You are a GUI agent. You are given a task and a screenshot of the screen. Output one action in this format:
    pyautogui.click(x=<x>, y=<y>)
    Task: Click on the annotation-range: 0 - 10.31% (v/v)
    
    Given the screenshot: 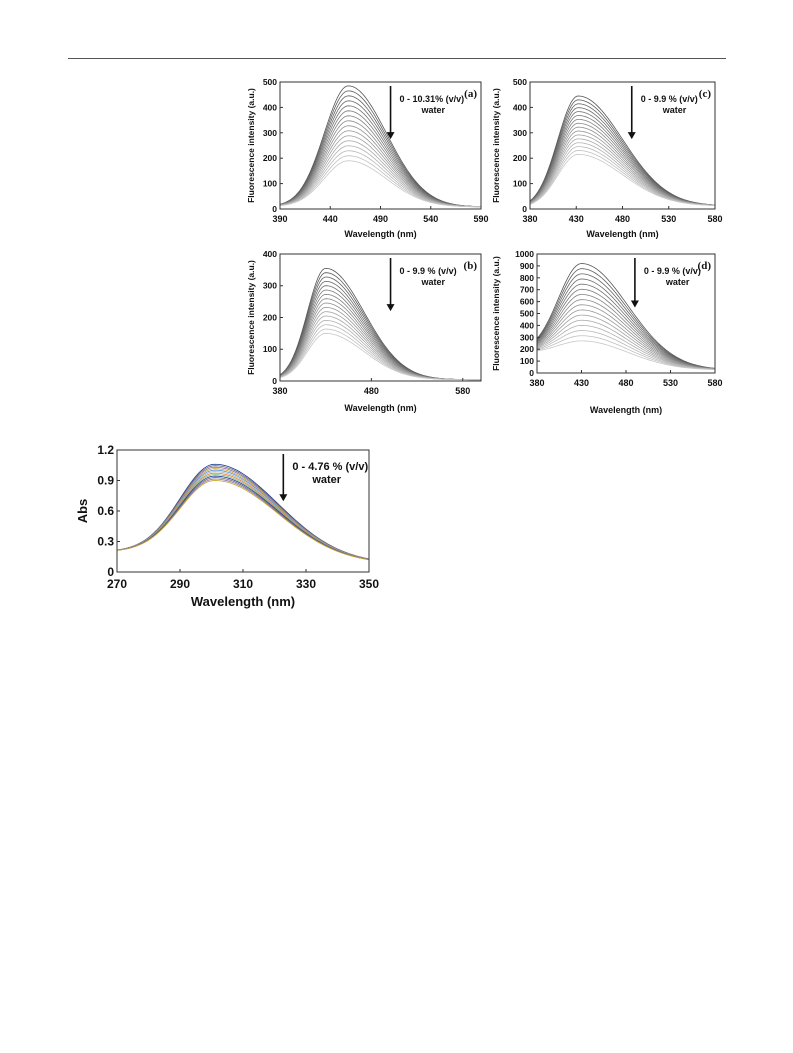 What is the action you would take?
    pyautogui.click(x=432, y=99)
    